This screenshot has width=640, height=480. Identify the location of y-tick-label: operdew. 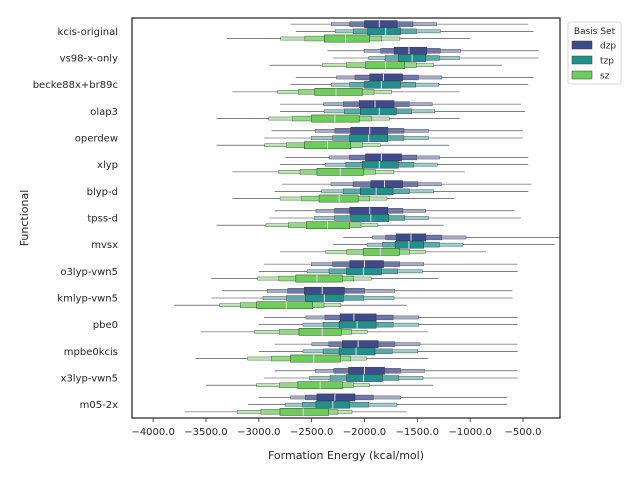
(96, 139).